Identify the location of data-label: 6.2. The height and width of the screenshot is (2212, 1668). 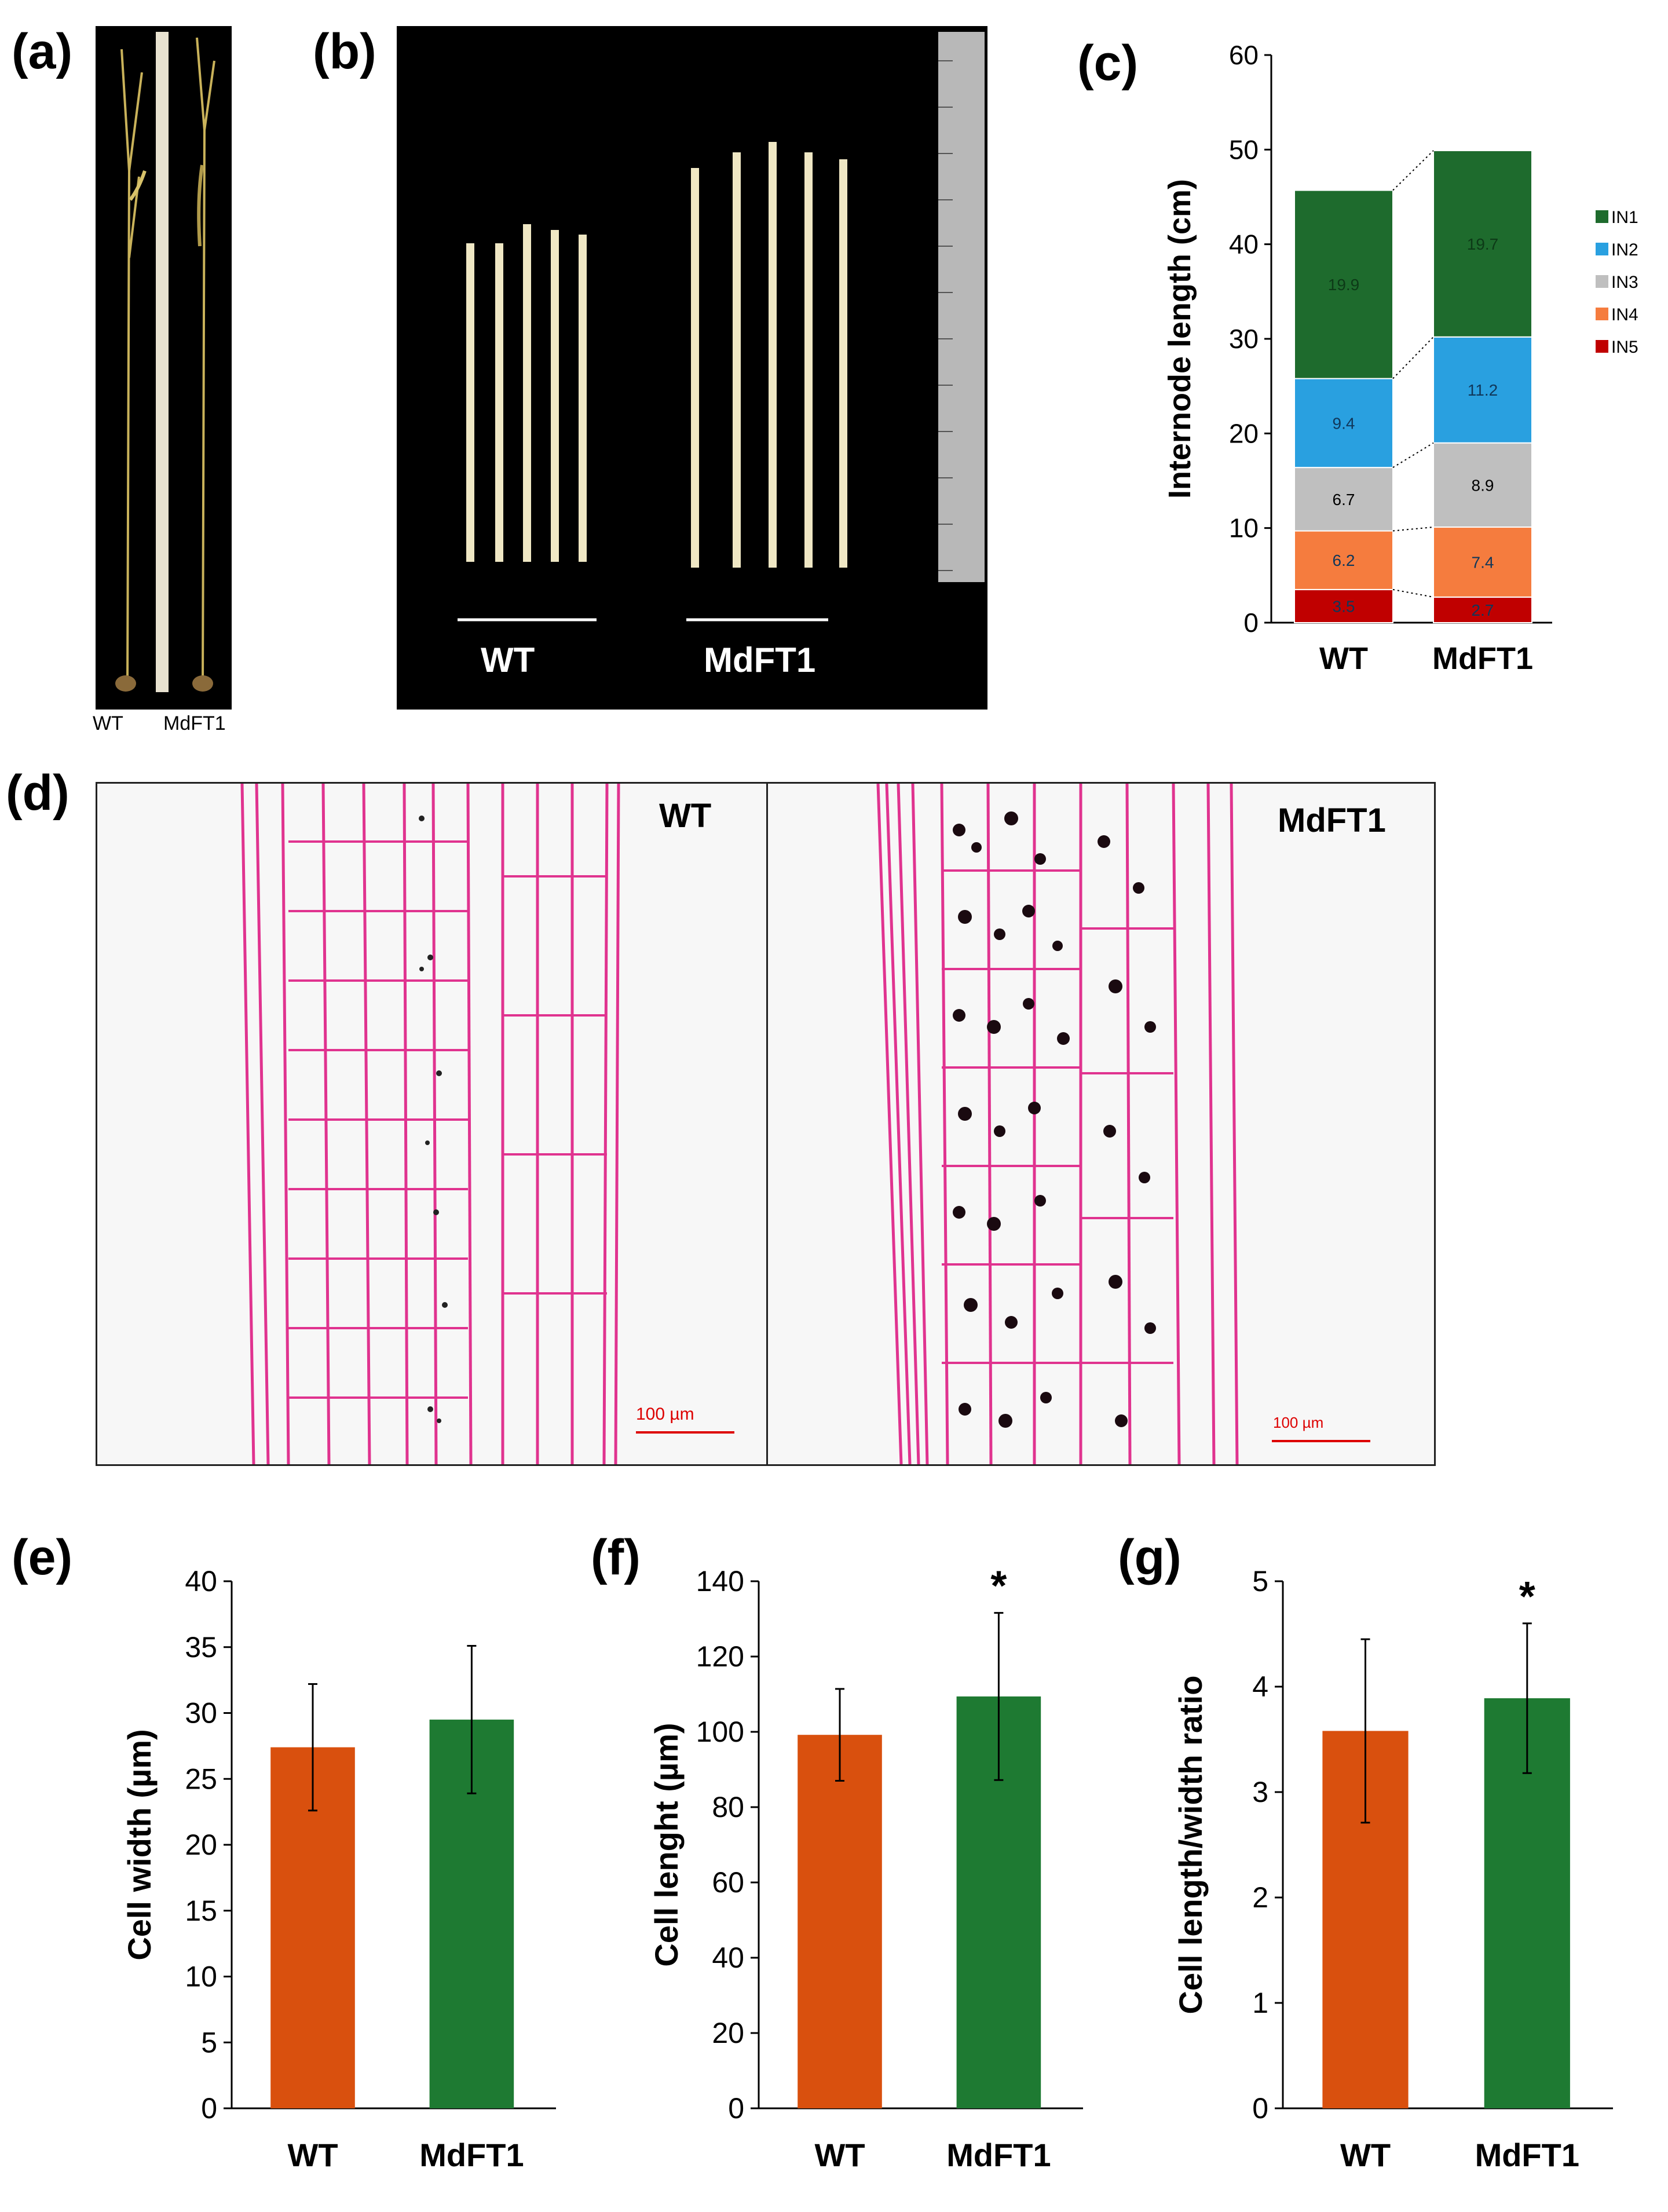
(1344, 560).